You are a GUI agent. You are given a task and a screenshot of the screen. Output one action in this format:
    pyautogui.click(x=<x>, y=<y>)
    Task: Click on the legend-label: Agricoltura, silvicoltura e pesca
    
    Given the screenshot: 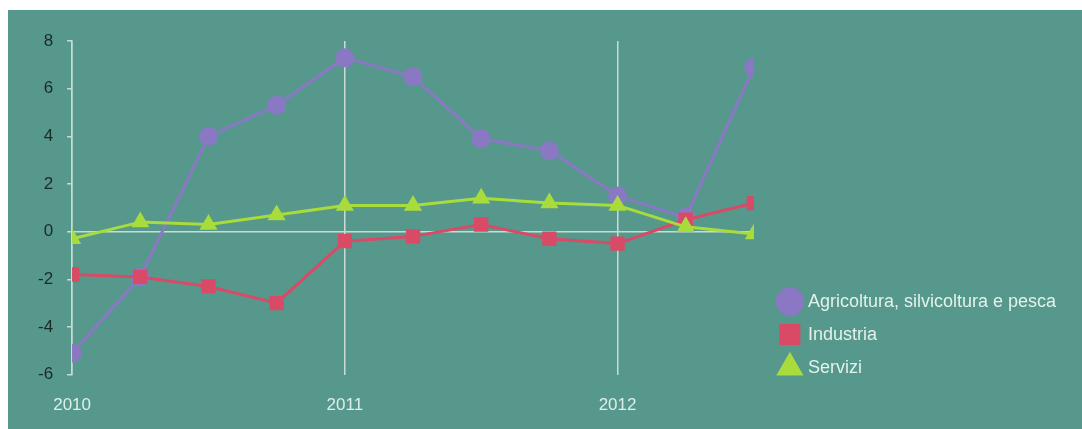 What is the action you would take?
    pyautogui.click(x=932, y=300)
    